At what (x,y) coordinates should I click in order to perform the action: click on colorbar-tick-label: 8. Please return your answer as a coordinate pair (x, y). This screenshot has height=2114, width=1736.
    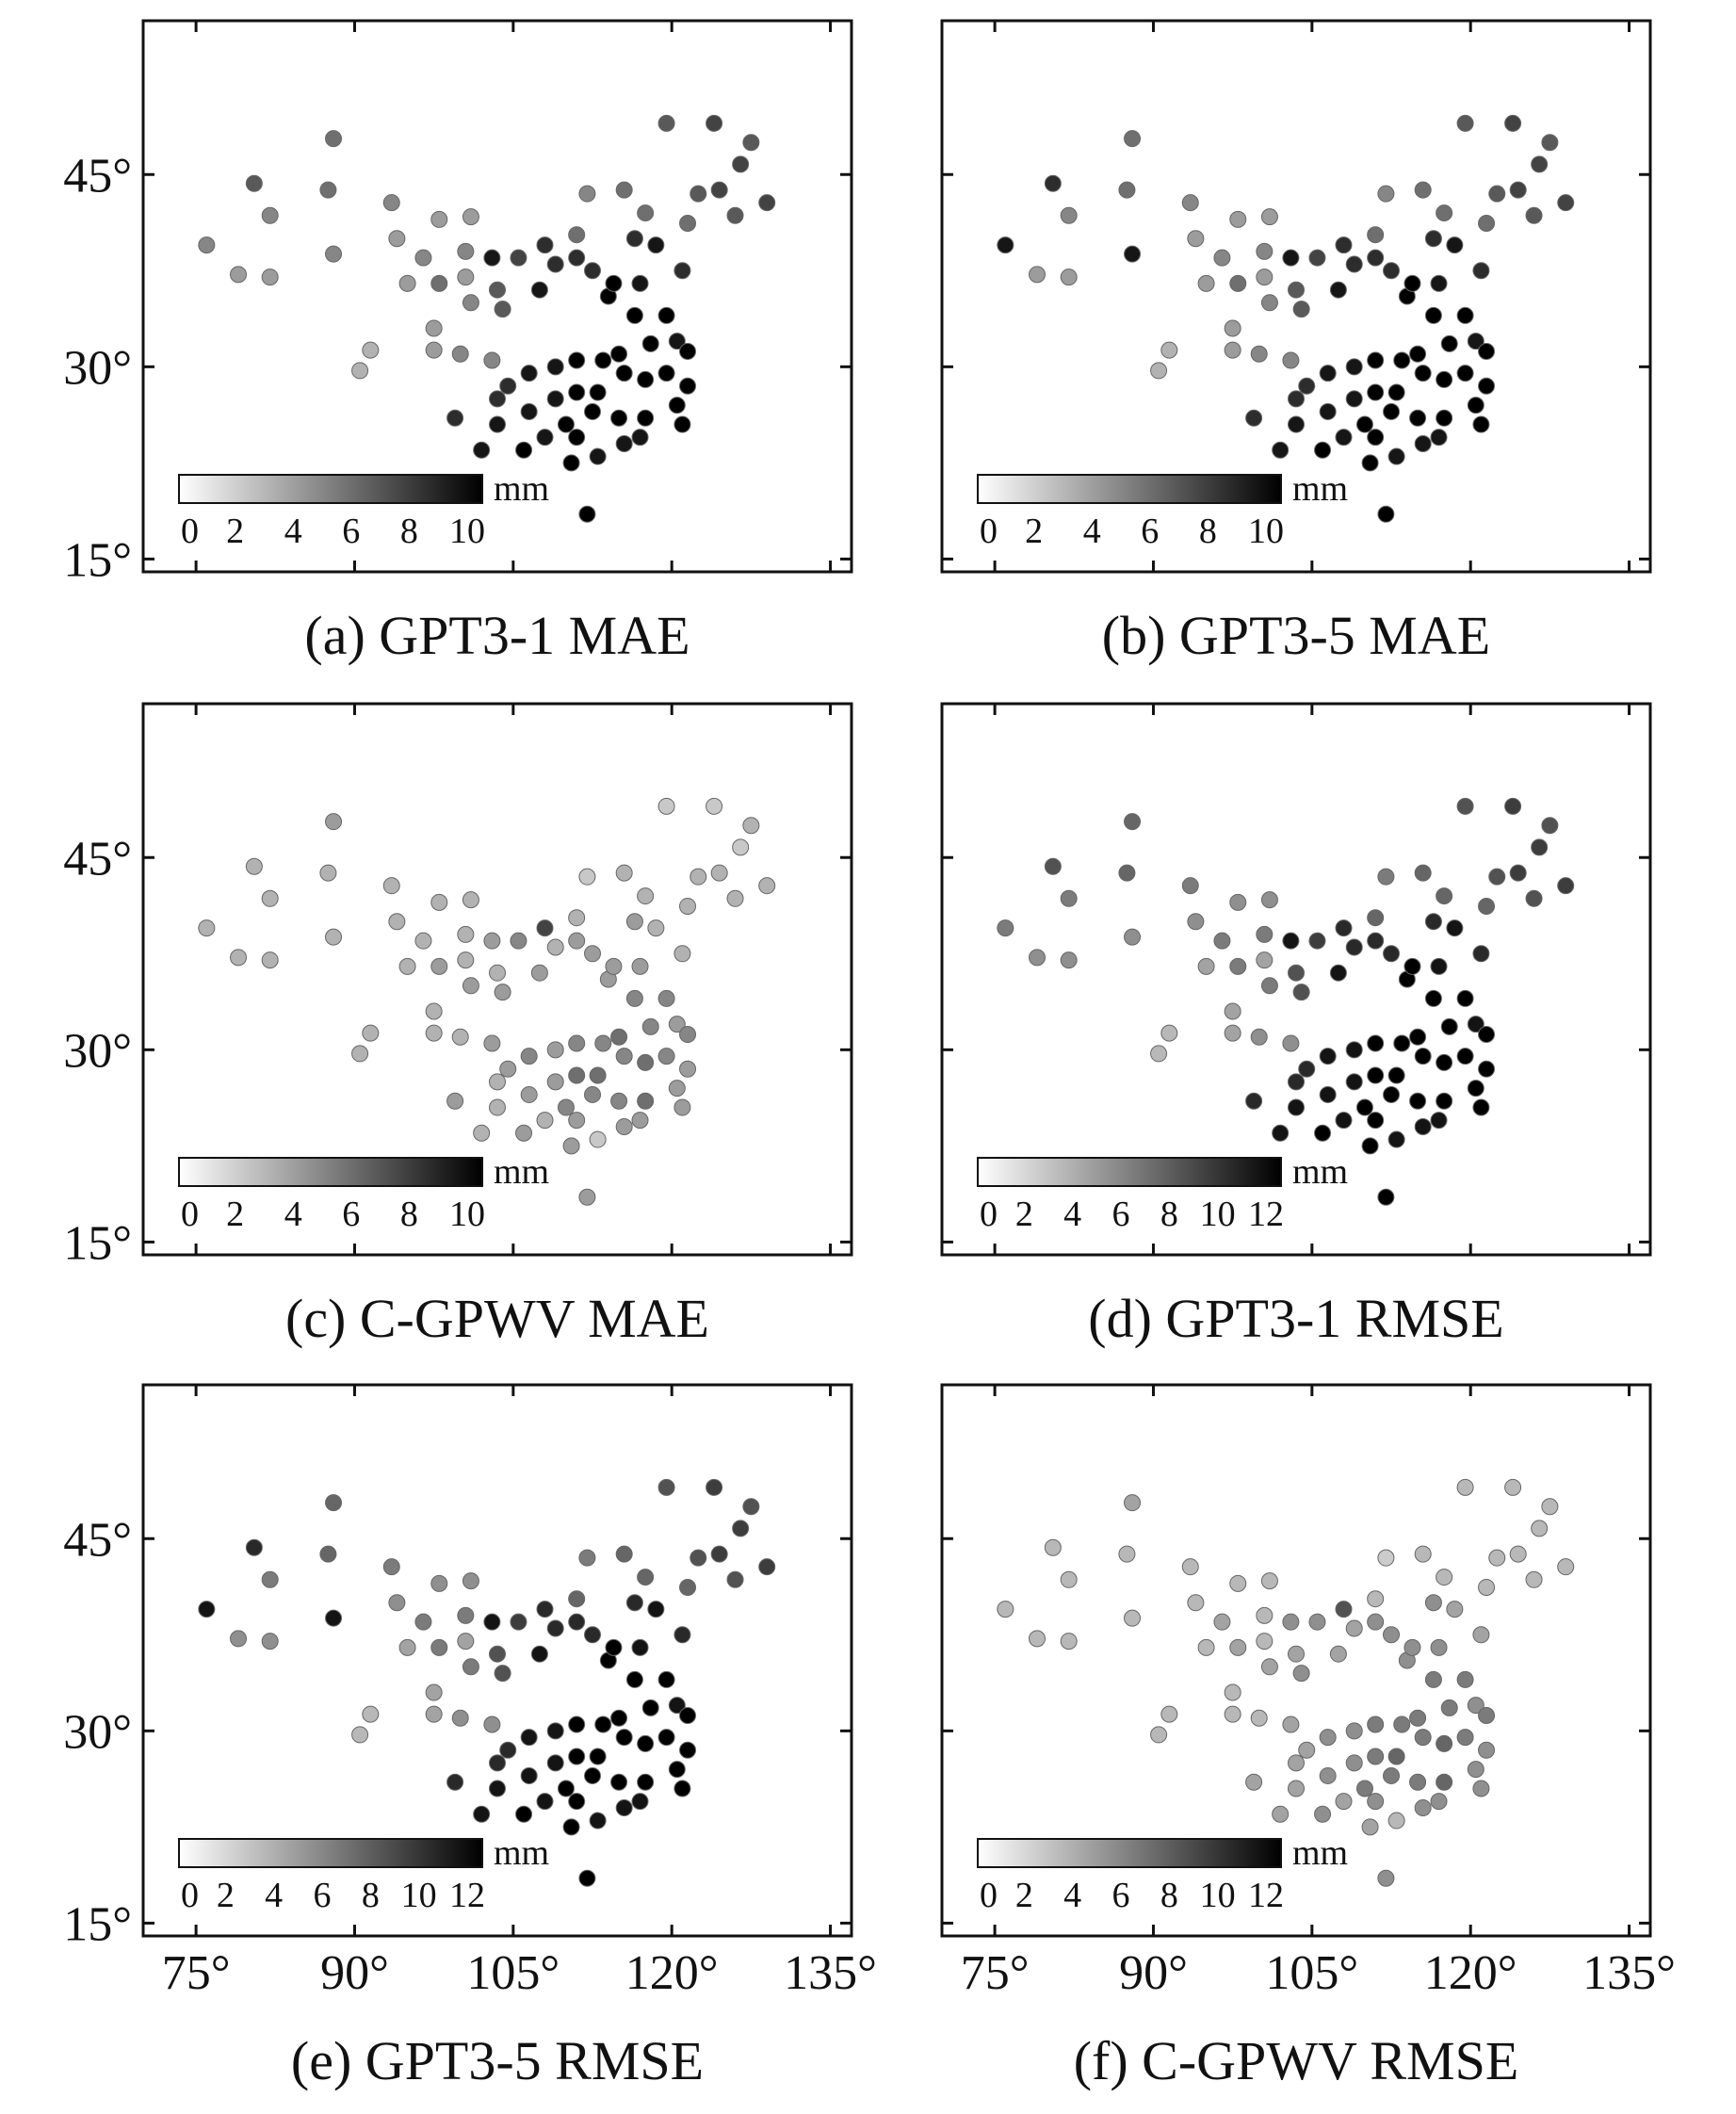
    Looking at the image, I should click on (1169, 1895).